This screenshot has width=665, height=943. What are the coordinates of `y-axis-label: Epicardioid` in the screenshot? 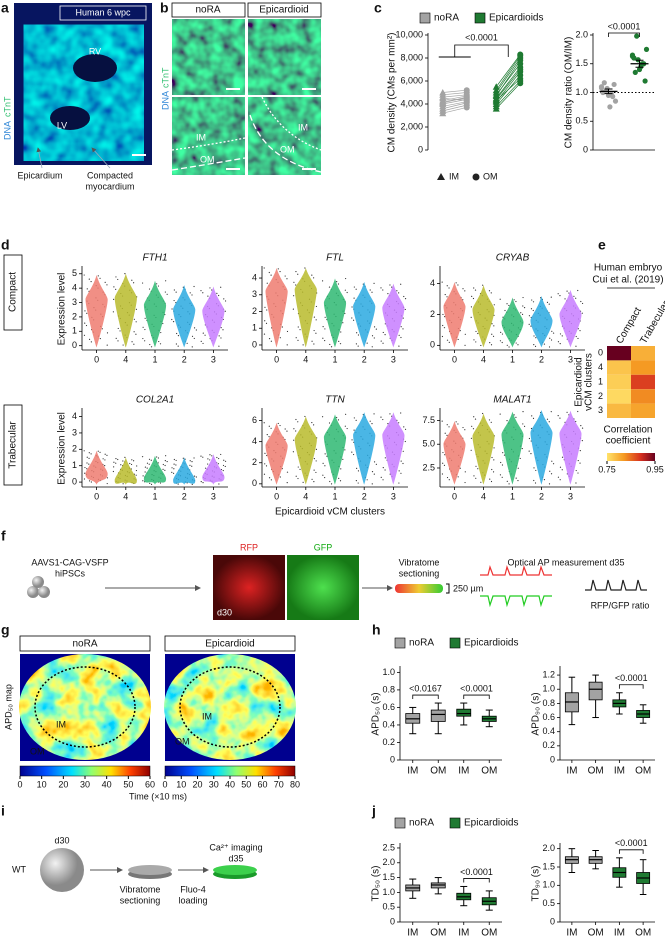 It's located at (579, 381).